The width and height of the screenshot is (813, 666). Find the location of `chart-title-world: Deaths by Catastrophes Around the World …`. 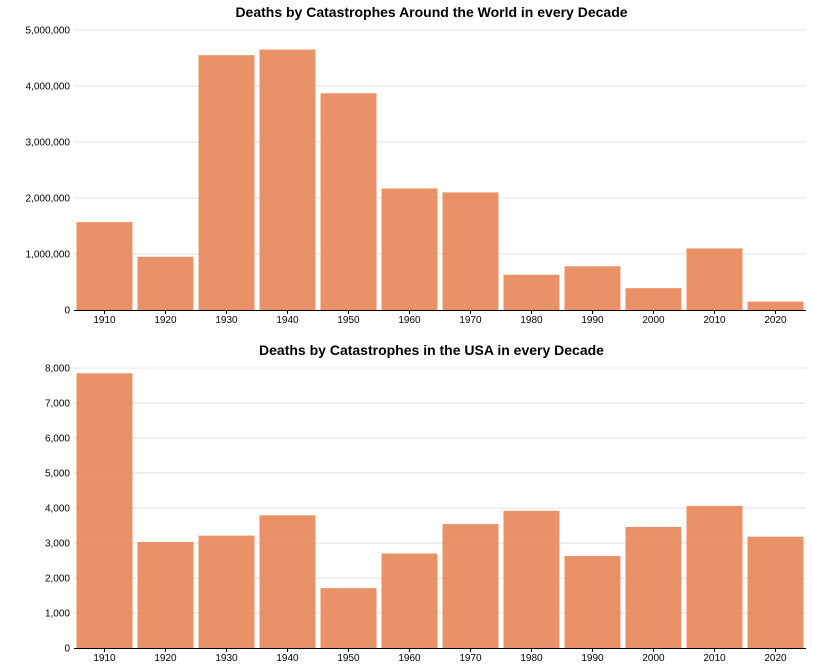

chart-title-world: Deaths by Catastrophes Around the World … is located at coordinates (431, 12).